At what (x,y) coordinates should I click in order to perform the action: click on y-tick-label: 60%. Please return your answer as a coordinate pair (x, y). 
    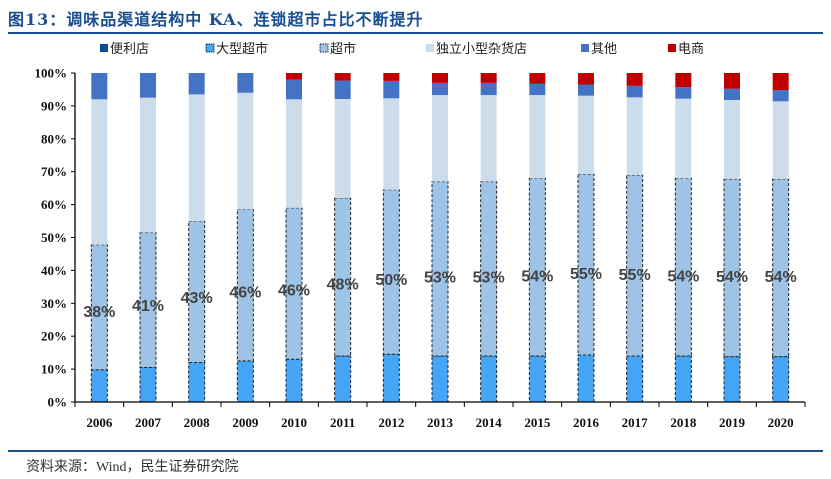
    Looking at the image, I should click on (54, 204).